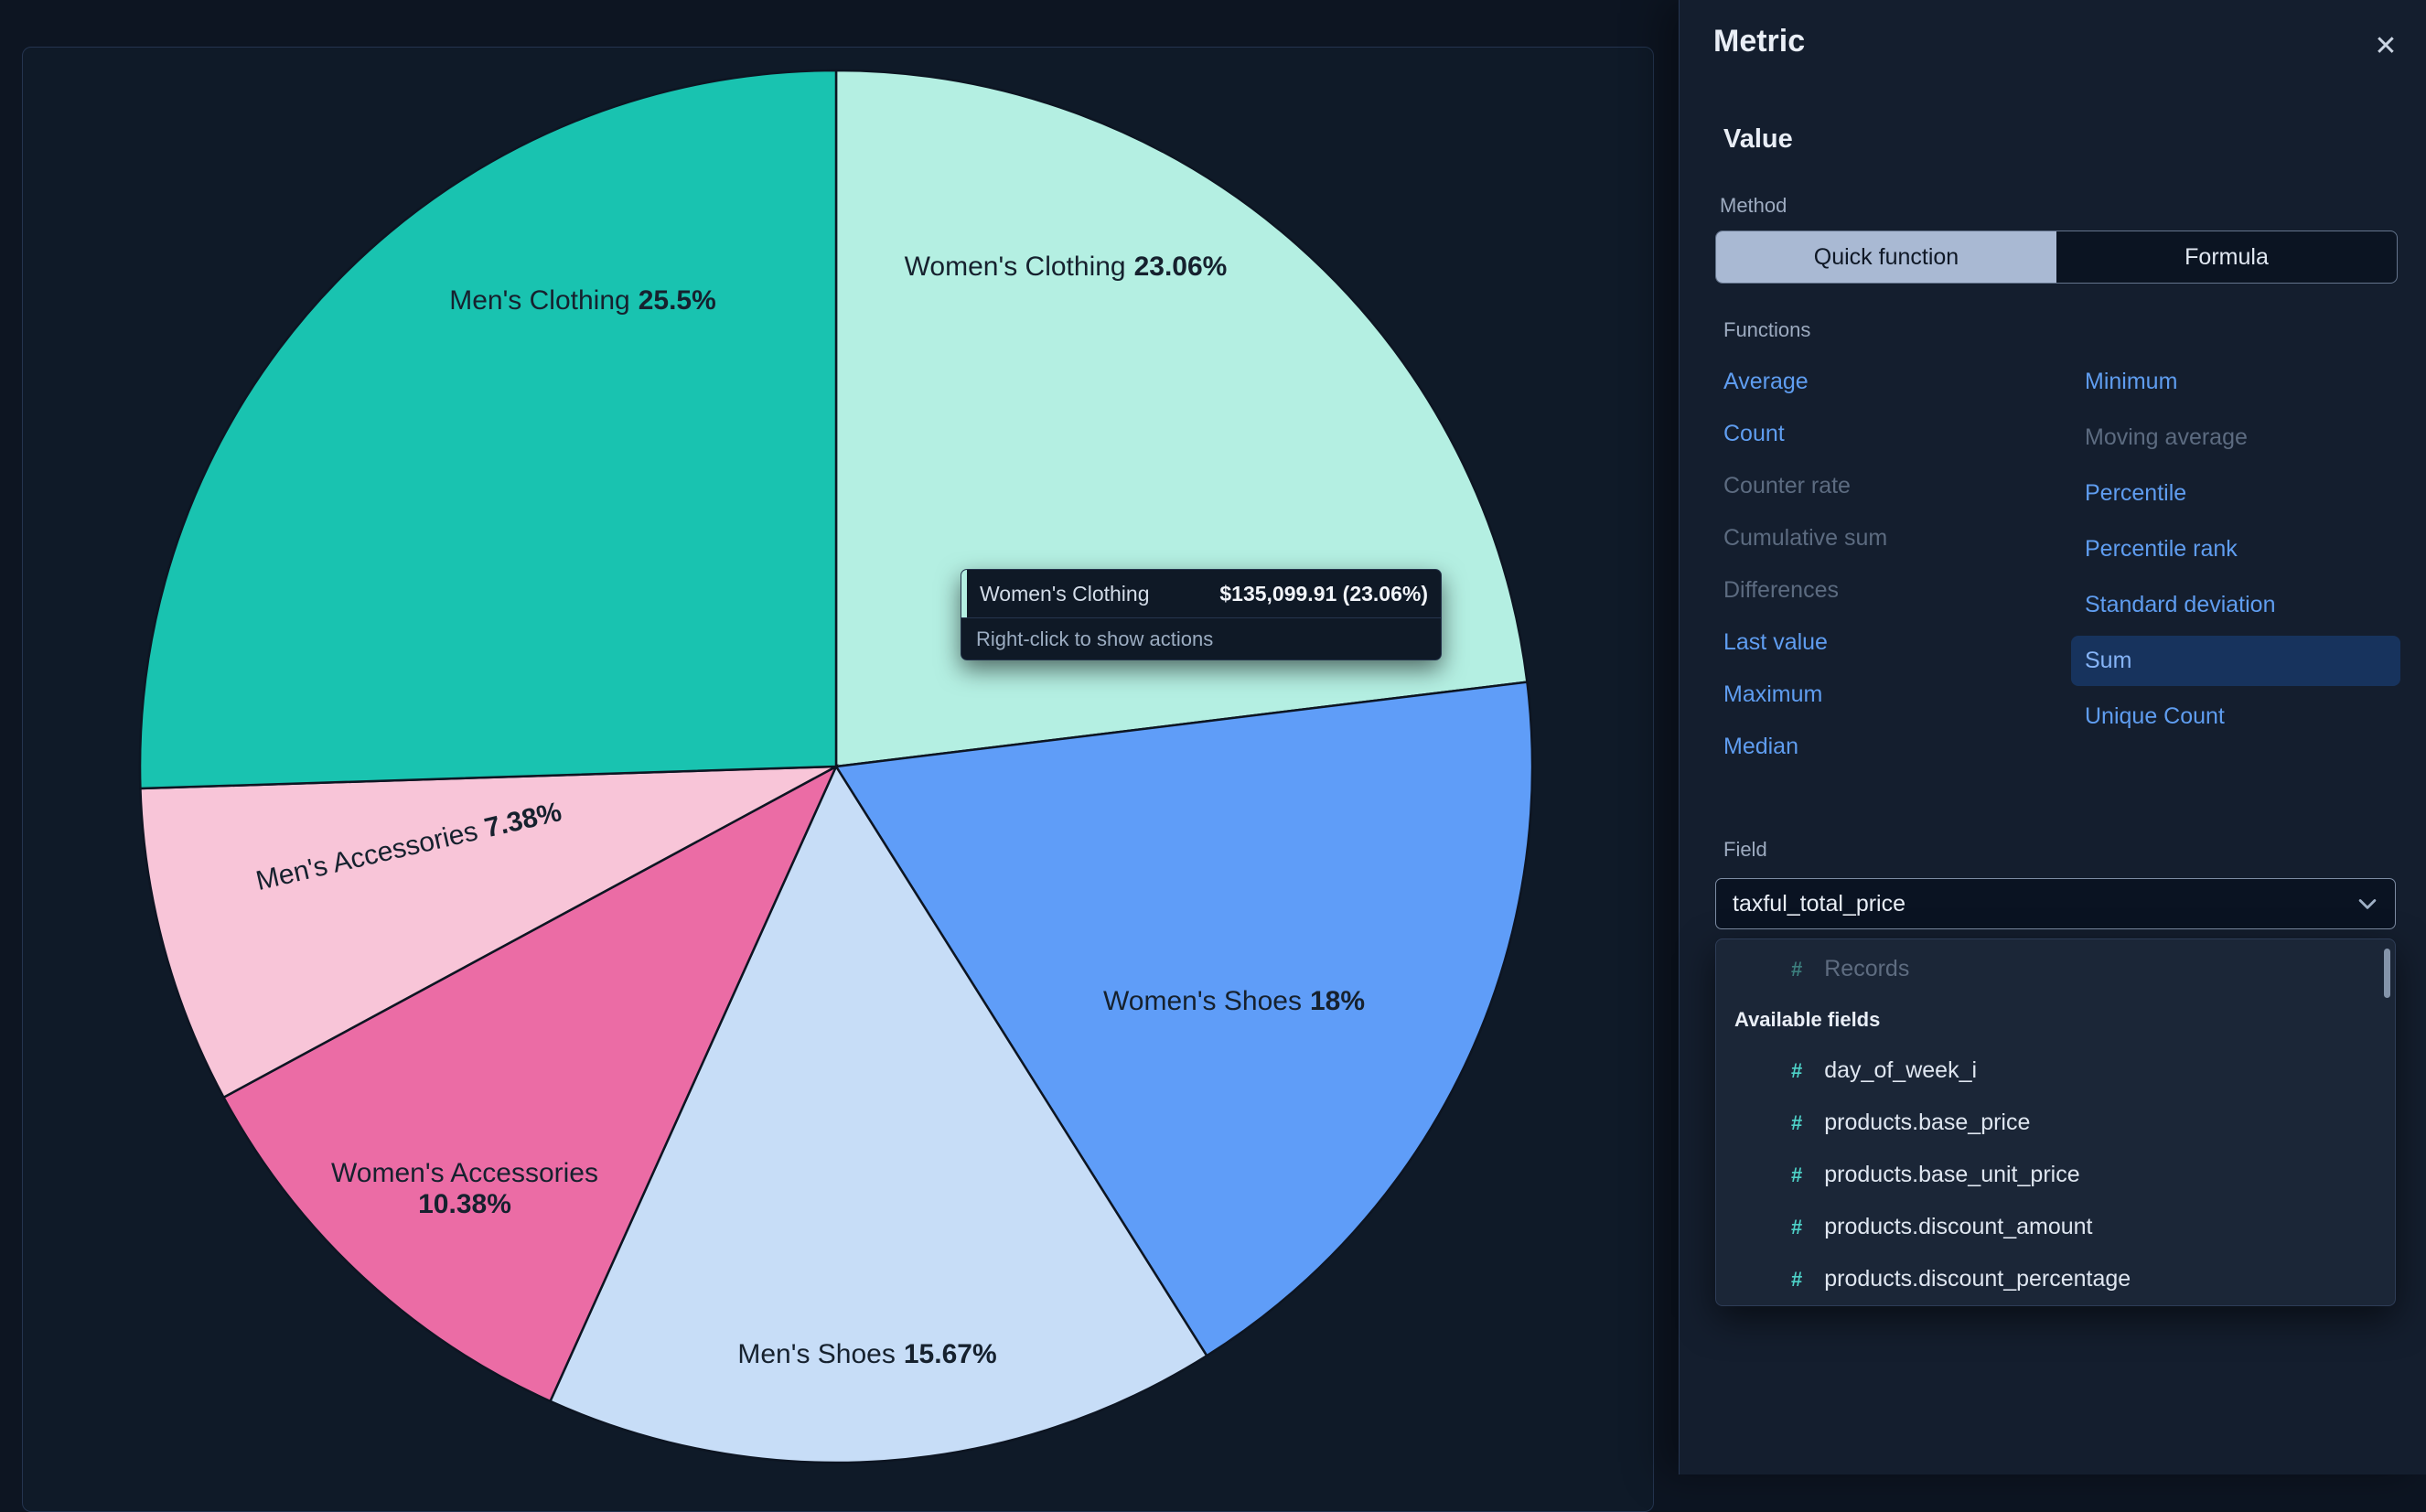 Image resolution: width=2426 pixels, height=1512 pixels. What do you see at coordinates (1181, 418) in the screenshot?
I see `pie-slice-women-s-clothing` at bounding box center [1181, 418].